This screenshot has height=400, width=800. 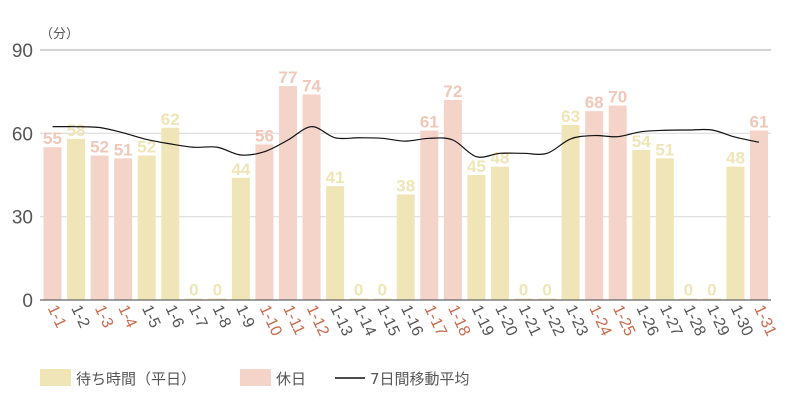 I want to click on x-tick-label: 1-23, so click(x=576, y=321).